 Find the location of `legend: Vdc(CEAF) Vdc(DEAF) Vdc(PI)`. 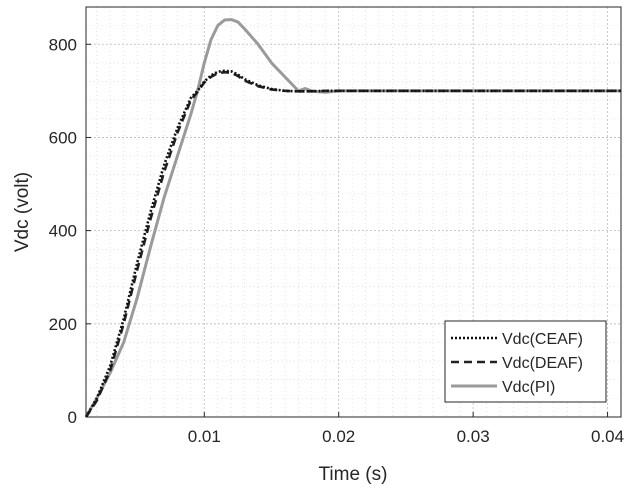

legend: Vdc(CEAF) Vdc(DEAF) Vdc(PI) is located at coordinates (525, 361).